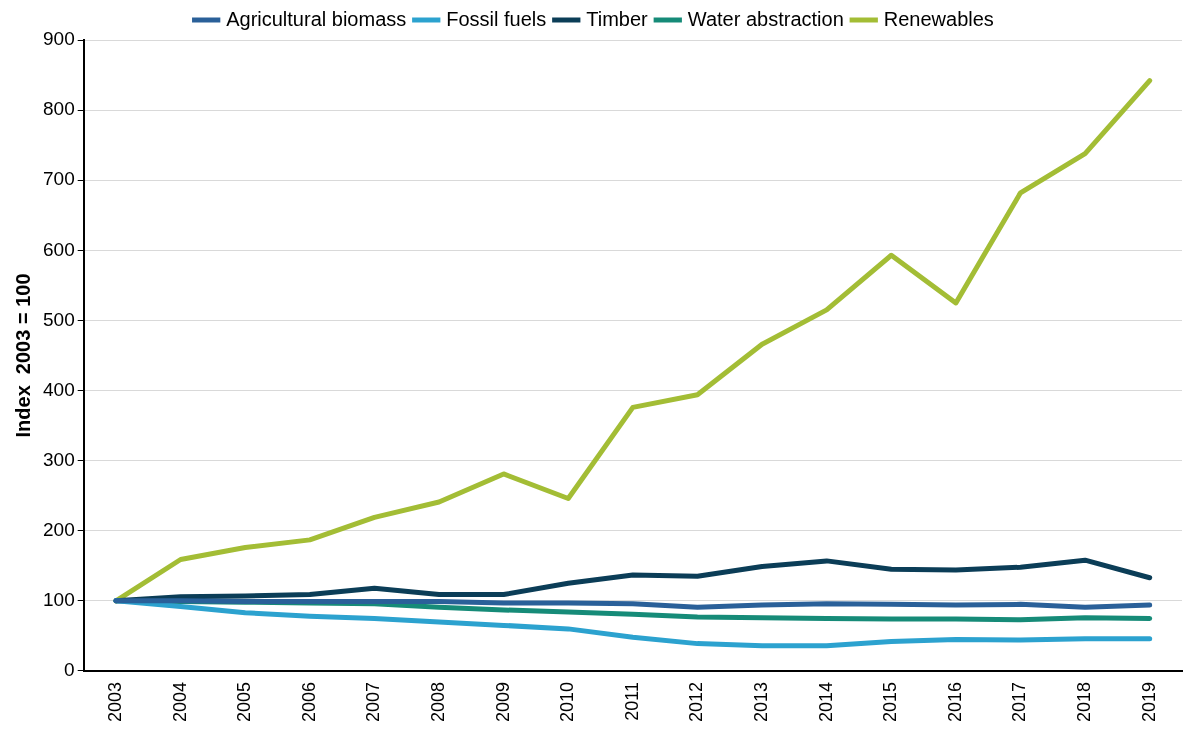  Describe the element at coordinates (502, 701) in the screenshot. I see `x-tick-label: 2009` at that location.